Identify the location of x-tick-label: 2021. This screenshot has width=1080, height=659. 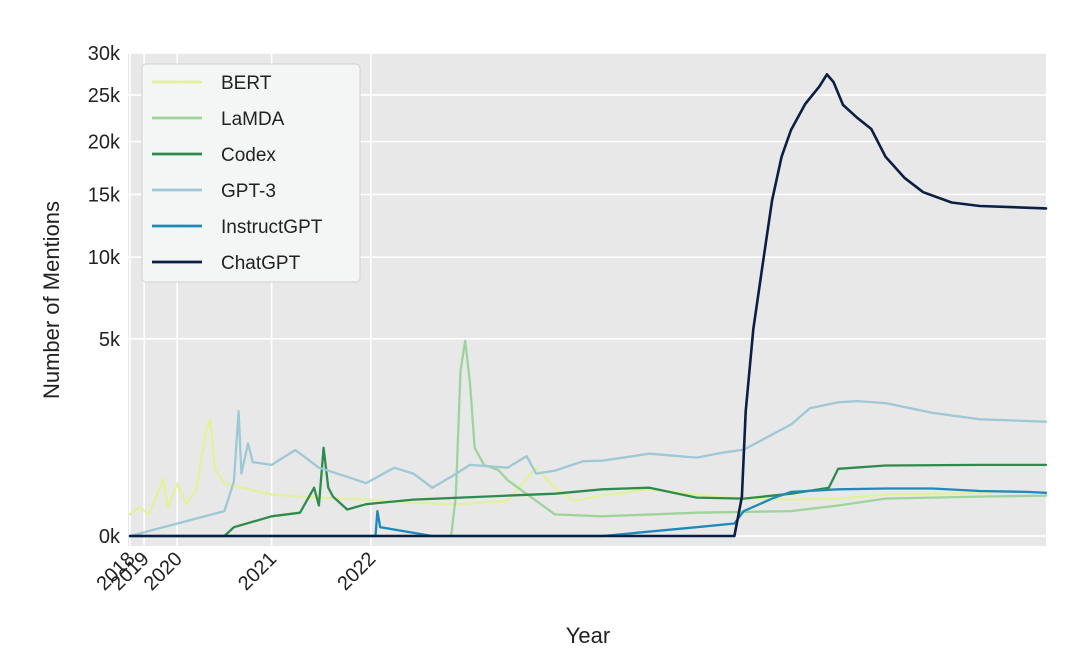
(257, 571).